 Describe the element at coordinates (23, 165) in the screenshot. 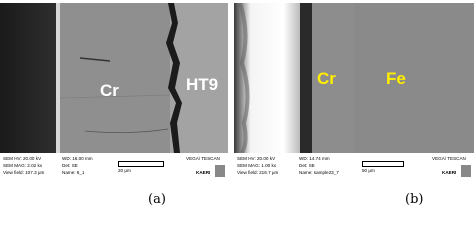

I see `info-text: SEM MAG: 2.02 kx` at that location.